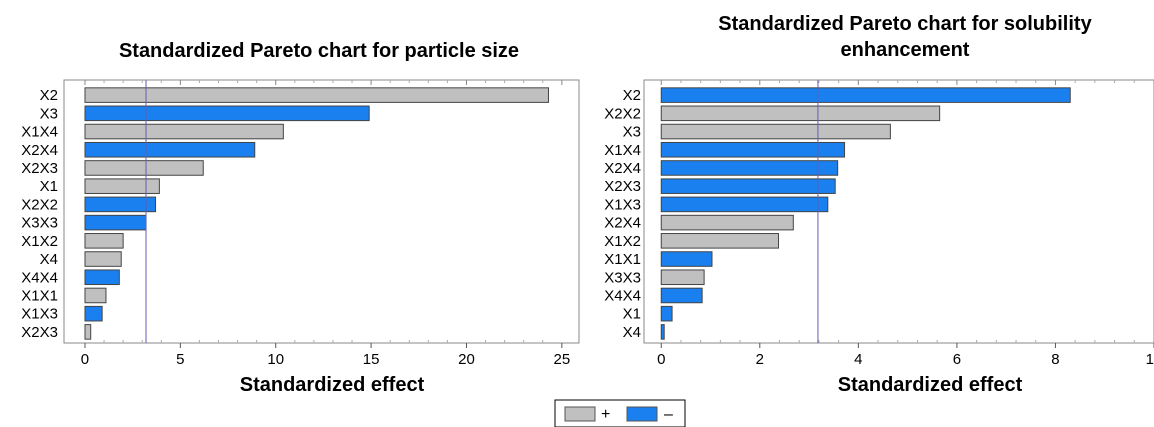 The width and height of the screenshot is (1154, 427). I want to click on x-tick-label: 4, so click(858, 359).